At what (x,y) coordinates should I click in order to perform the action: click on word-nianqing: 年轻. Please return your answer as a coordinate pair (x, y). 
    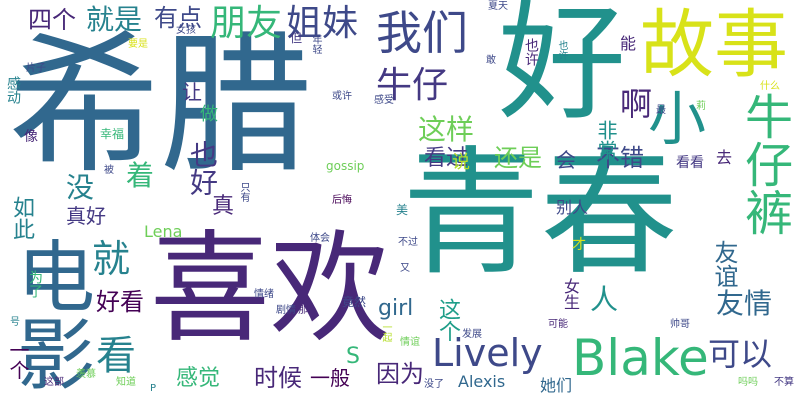
    Looking at the image, I should click on (315, 44).